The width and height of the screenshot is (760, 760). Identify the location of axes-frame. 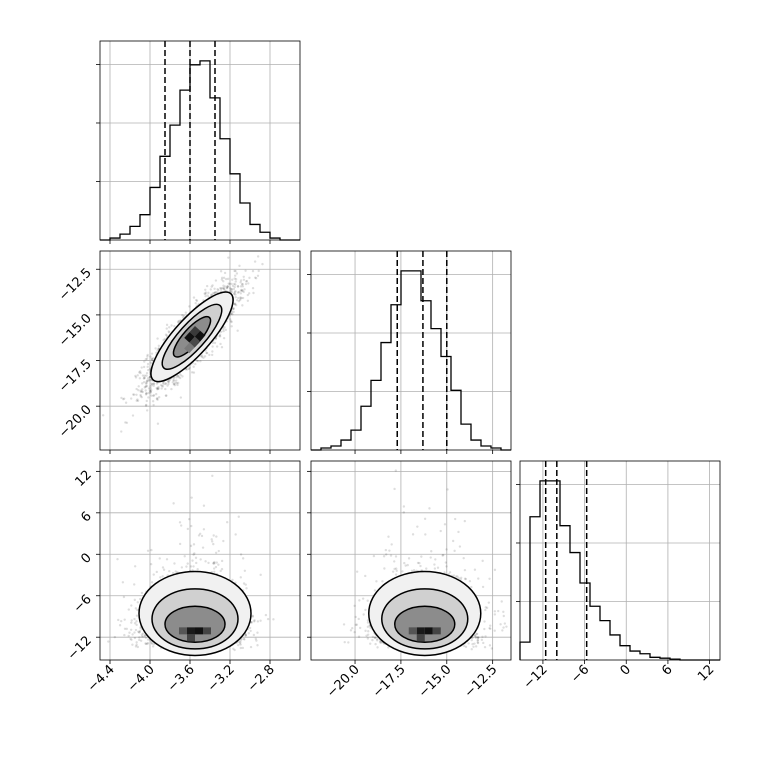
(200, 350).